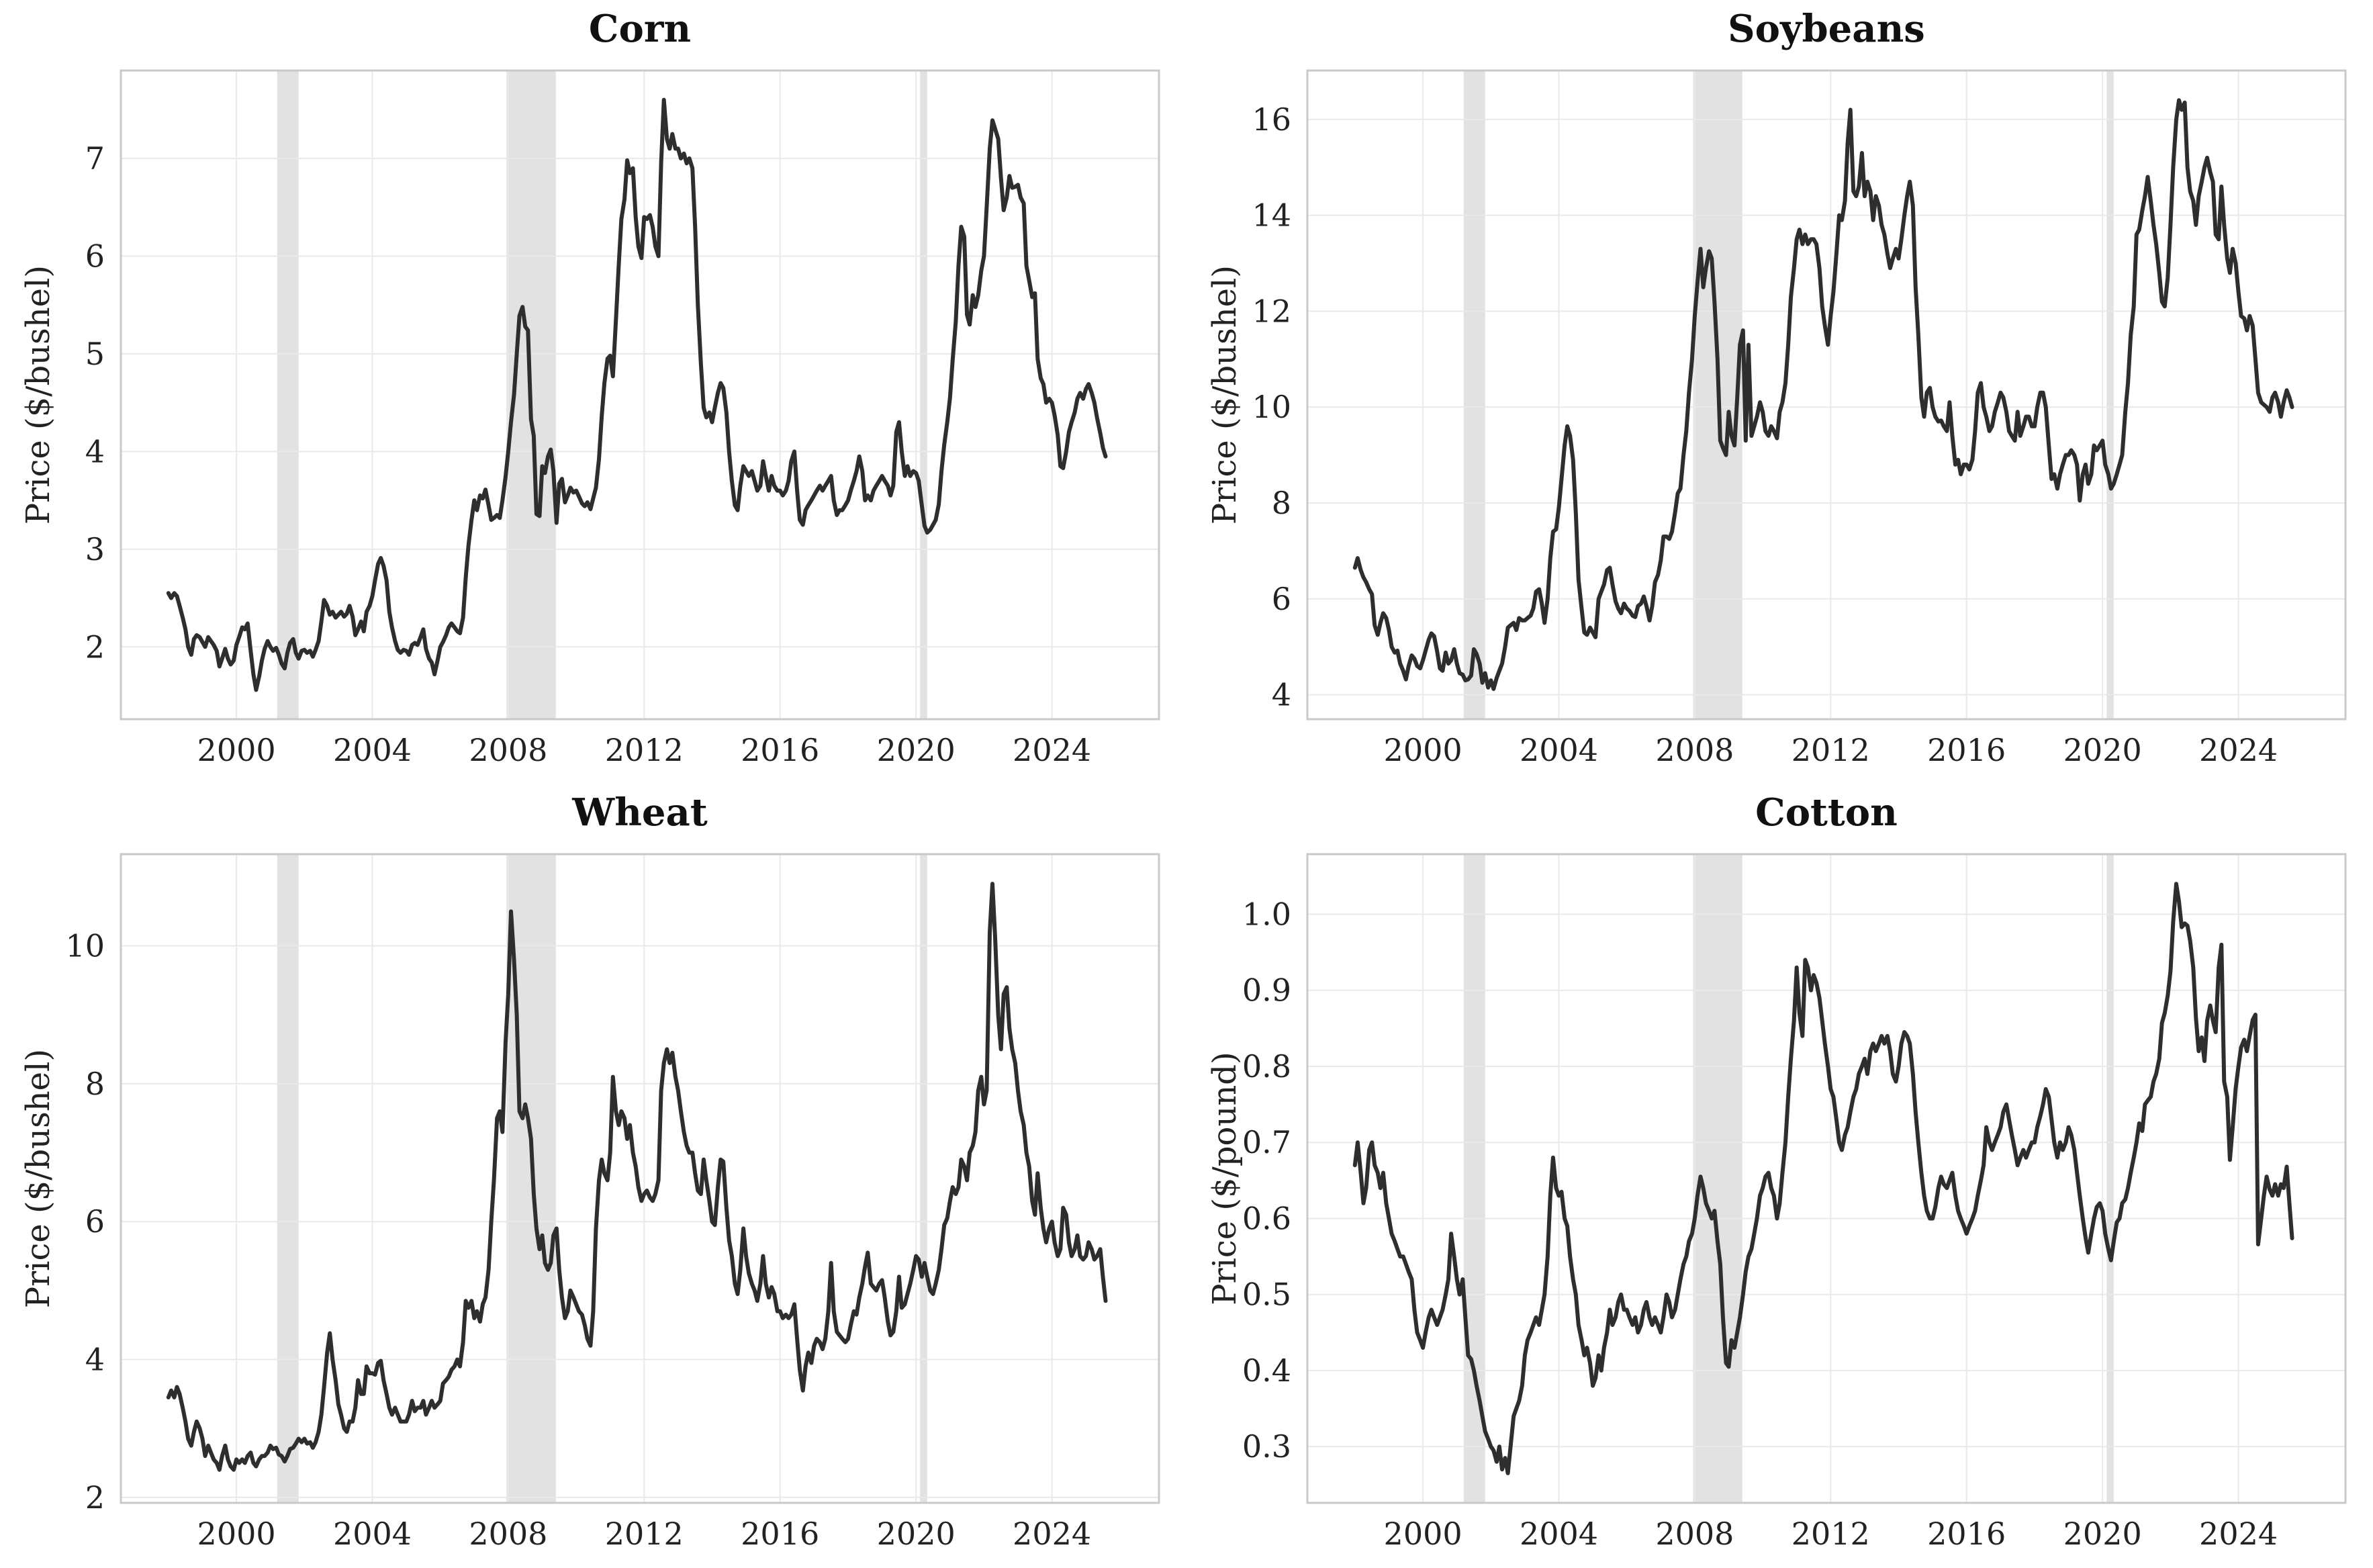 This screenshot has width=2373, height=1568. I want to click on y-tick-label: 5, so click(95, 354).